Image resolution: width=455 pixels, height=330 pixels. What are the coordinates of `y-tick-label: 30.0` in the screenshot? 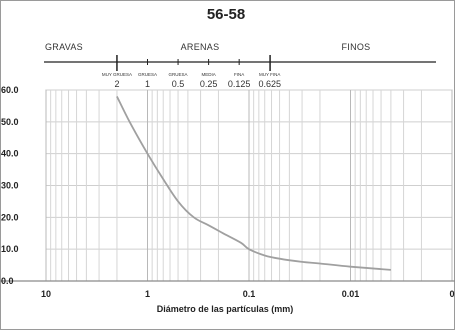 It's located at (10, 186).